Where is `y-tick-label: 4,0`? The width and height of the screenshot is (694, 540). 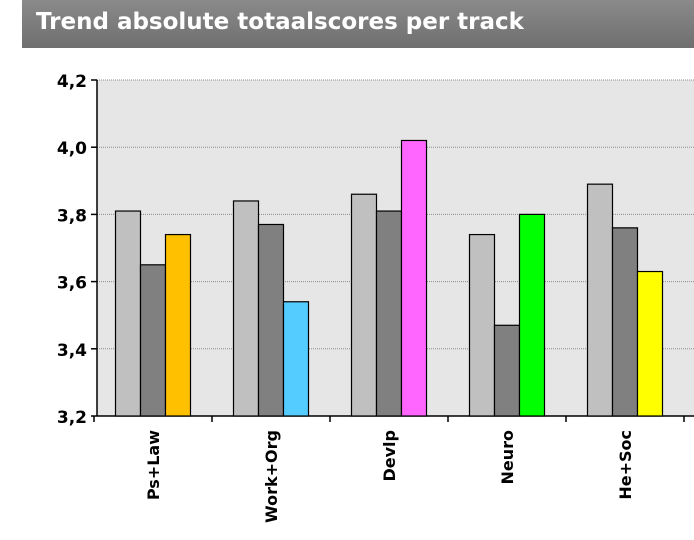 y-tick-label: 4,0 is located at coordinates (72, 149).